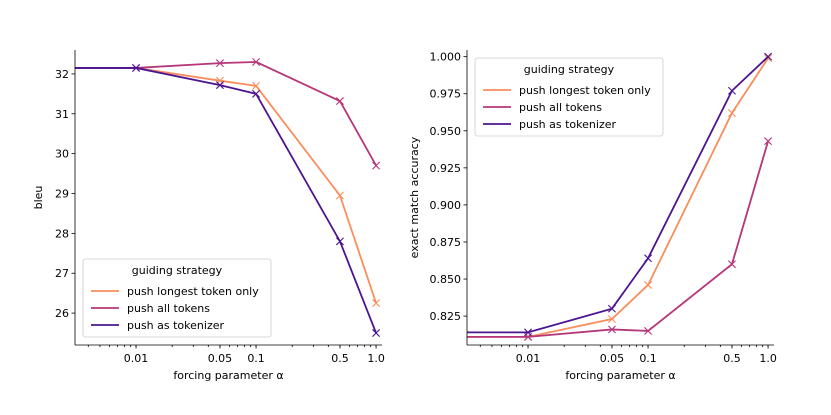  Describe the element at coordinates (446, 316) in the screenshot. I see `y-tick-label: 0.825` at that location.